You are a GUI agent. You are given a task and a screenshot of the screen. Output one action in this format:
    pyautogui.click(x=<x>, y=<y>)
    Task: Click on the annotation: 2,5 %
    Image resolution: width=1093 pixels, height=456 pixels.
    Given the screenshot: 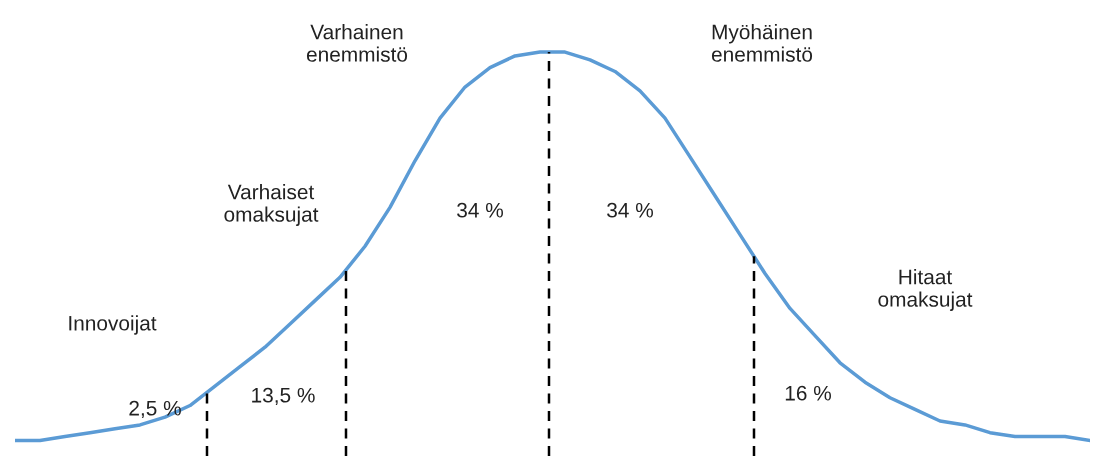 What is the action you would take?
    pyautogui.click(x=155, y=409)
    